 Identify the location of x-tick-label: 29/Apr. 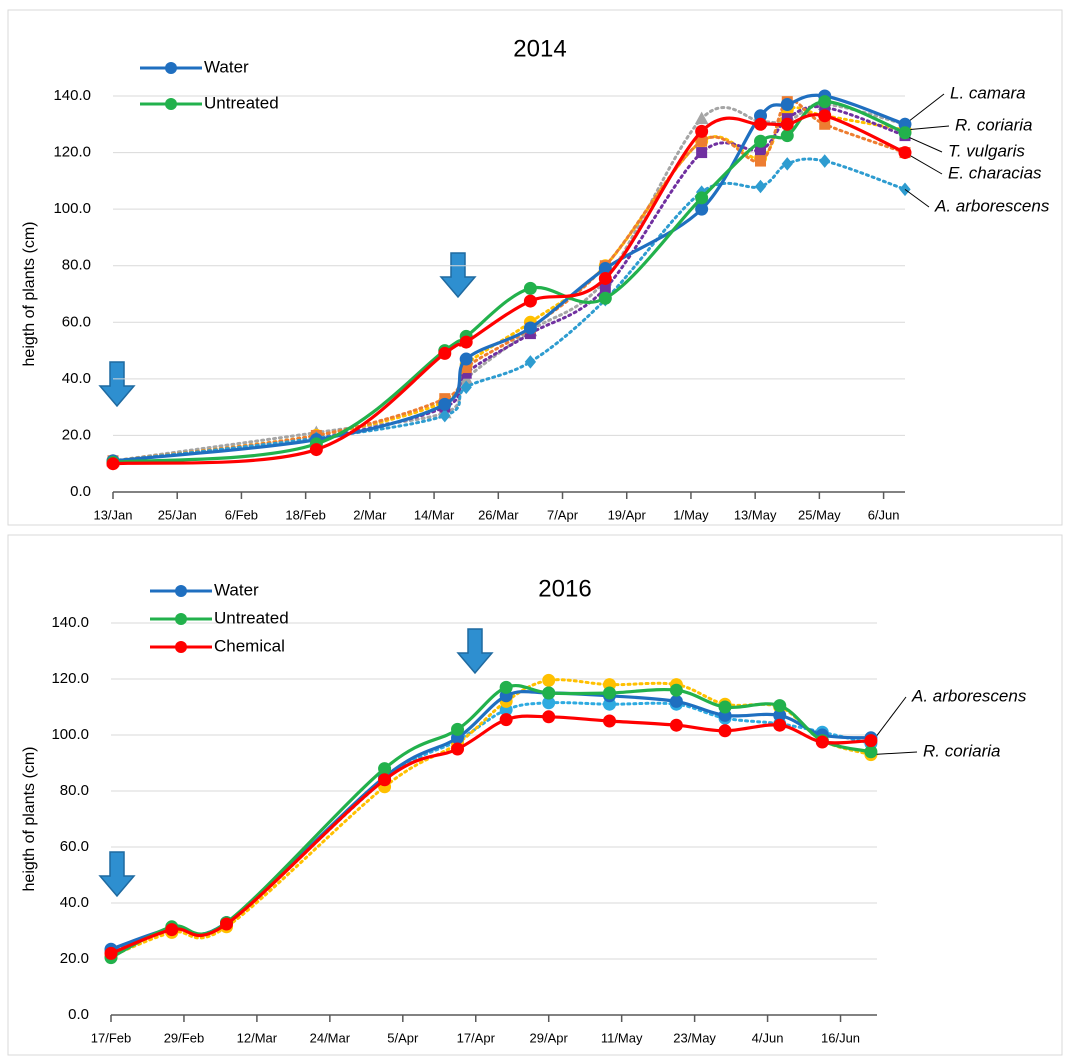
(549, 1037).